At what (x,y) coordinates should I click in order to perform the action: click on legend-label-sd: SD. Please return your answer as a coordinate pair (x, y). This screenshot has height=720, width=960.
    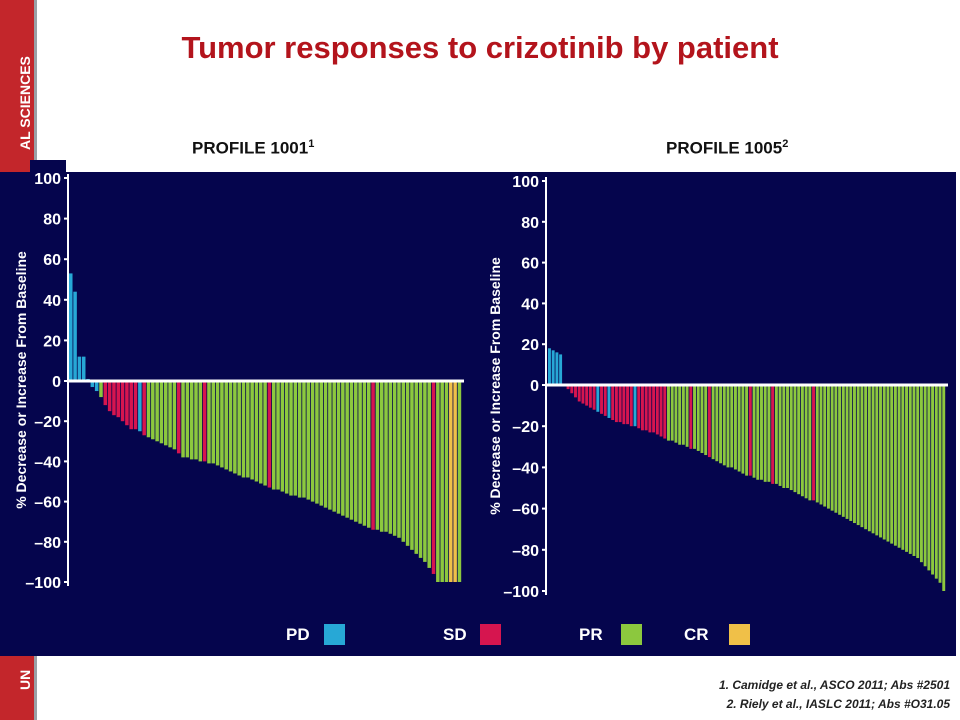
    Looking at the image, I should click on (455, 634).